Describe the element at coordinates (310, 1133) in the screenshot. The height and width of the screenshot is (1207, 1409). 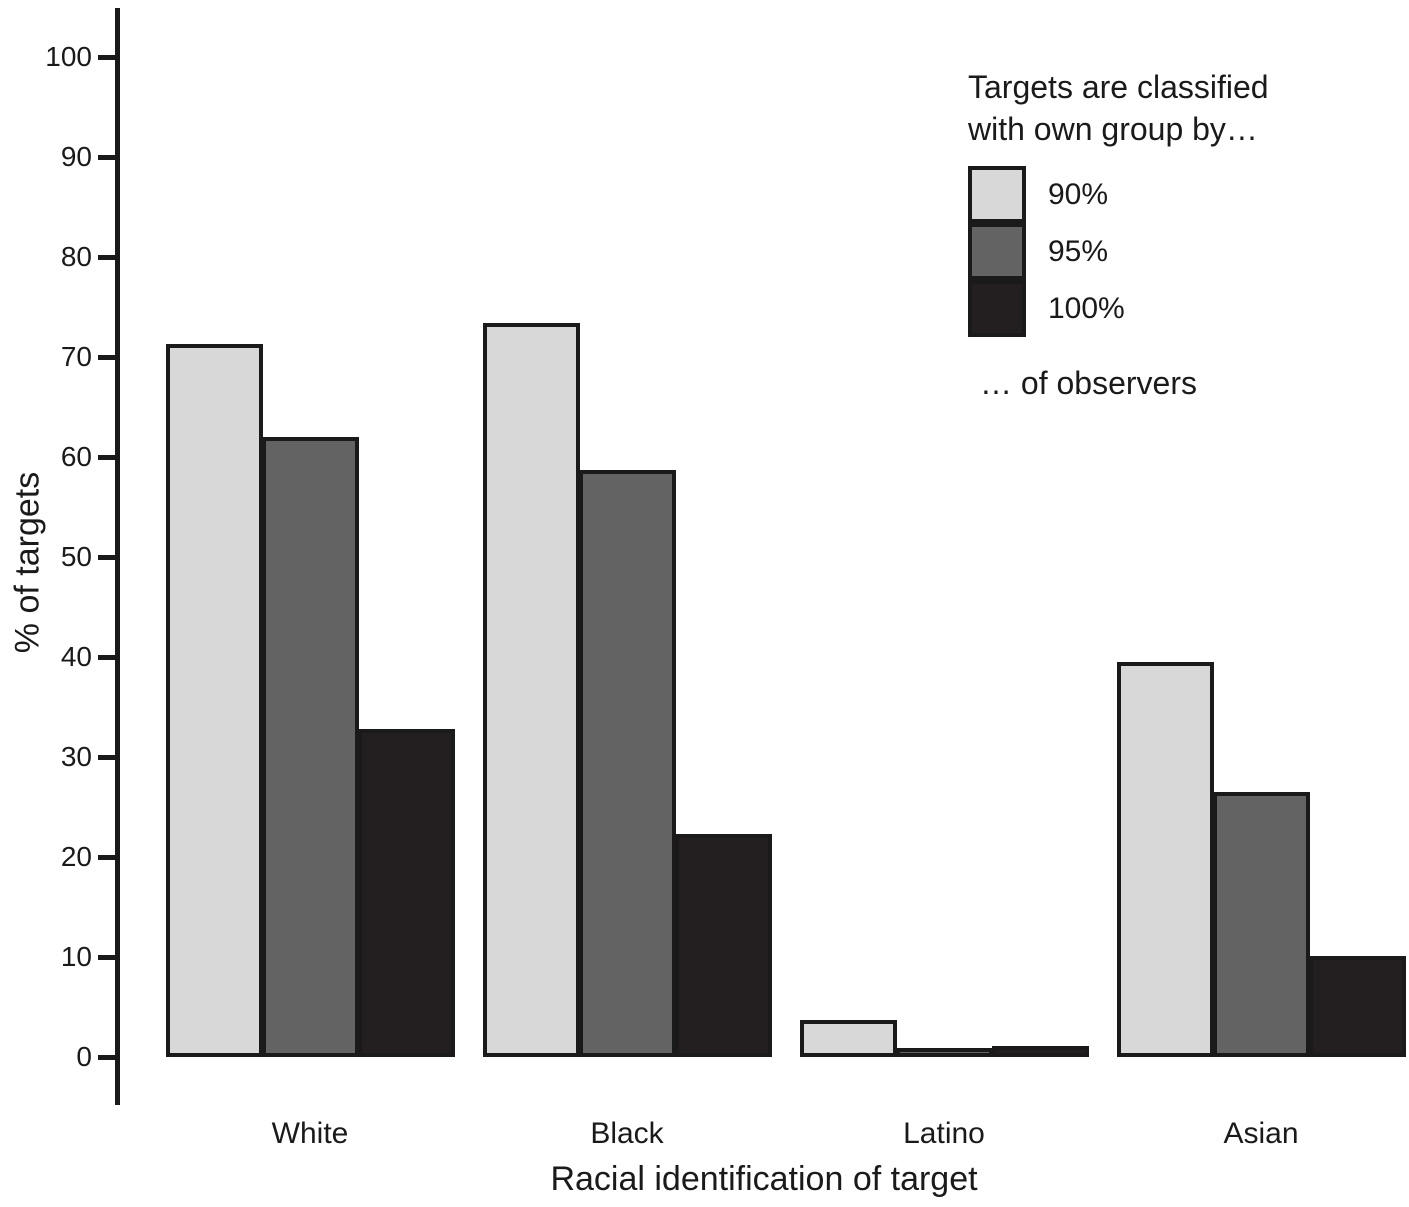
I see `x-label-white: White` at that location.